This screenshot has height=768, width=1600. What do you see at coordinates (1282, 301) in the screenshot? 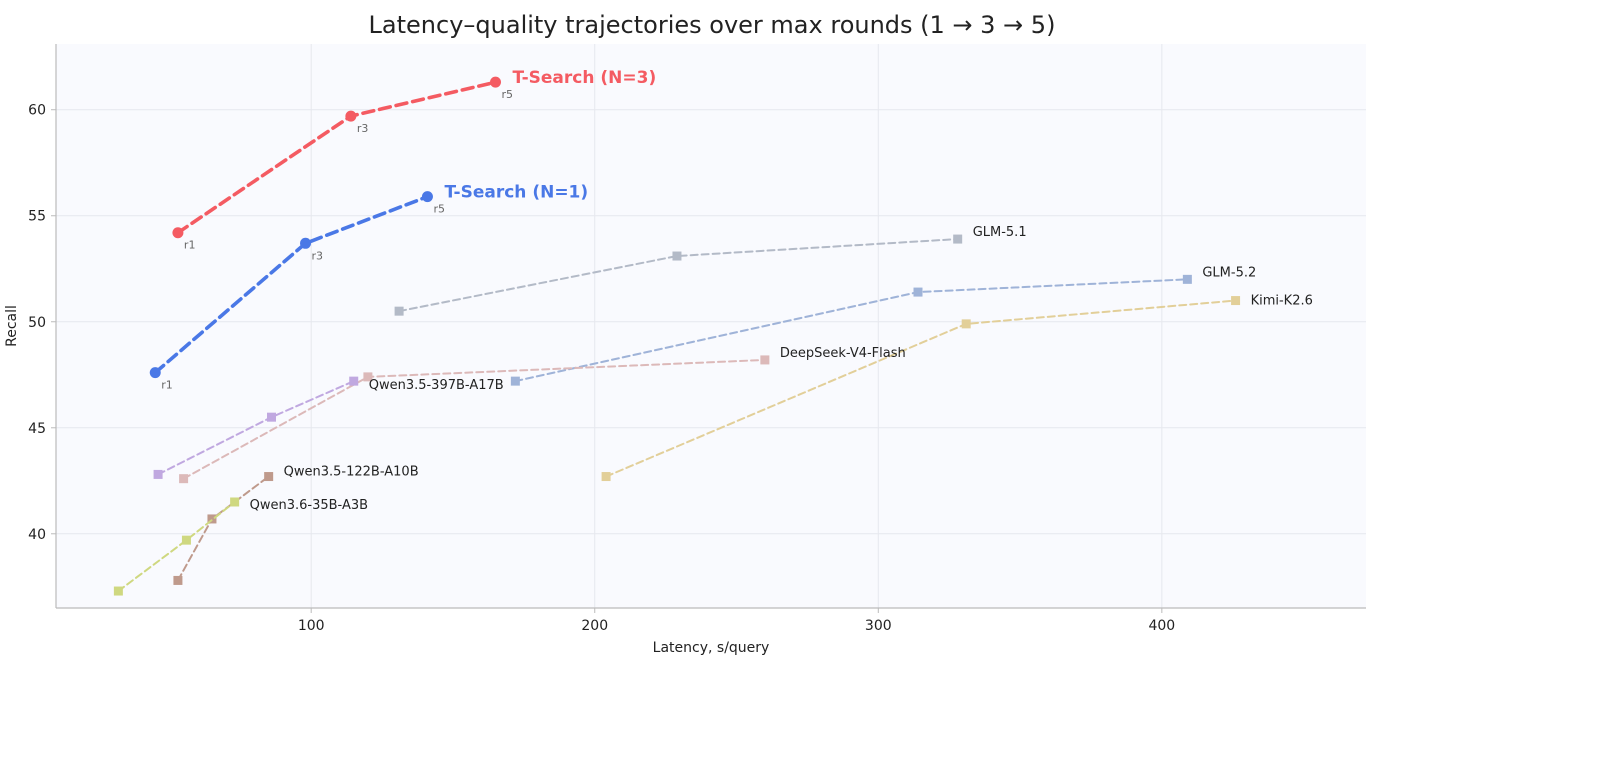
I see `series-label: Kimi-K2.6` at bounding box center [1282, 301].